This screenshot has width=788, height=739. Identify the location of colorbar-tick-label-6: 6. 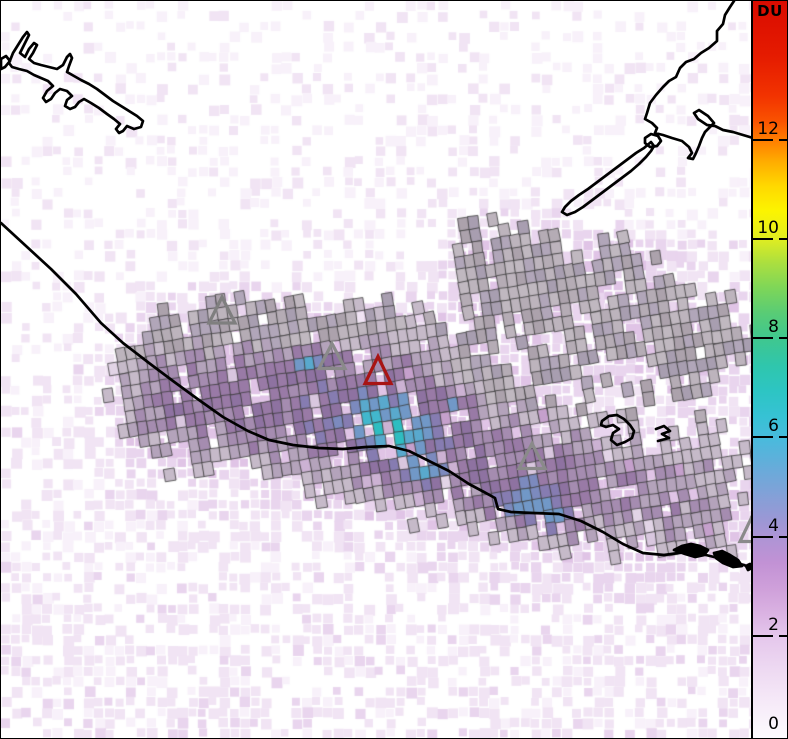
(773, 426).